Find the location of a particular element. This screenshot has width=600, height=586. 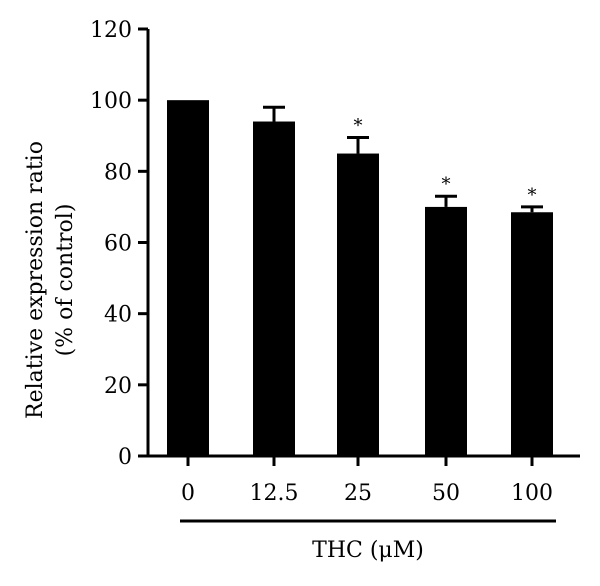

y-tick-label: 0 is located at coordinates (125, 457).